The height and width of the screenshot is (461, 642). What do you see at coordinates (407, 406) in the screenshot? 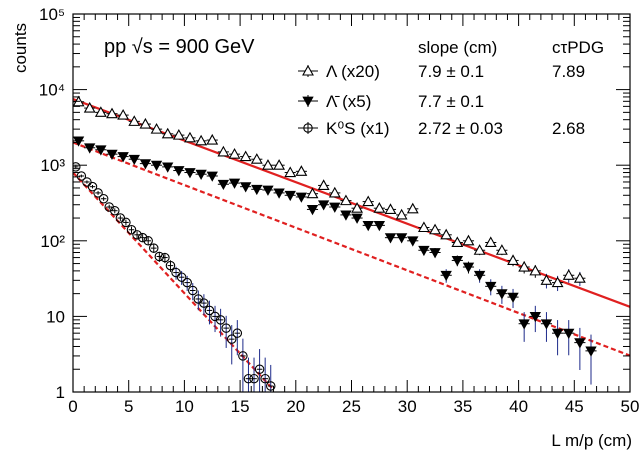
I see `x-tick-label: 30` at bounding box center [407, 406].